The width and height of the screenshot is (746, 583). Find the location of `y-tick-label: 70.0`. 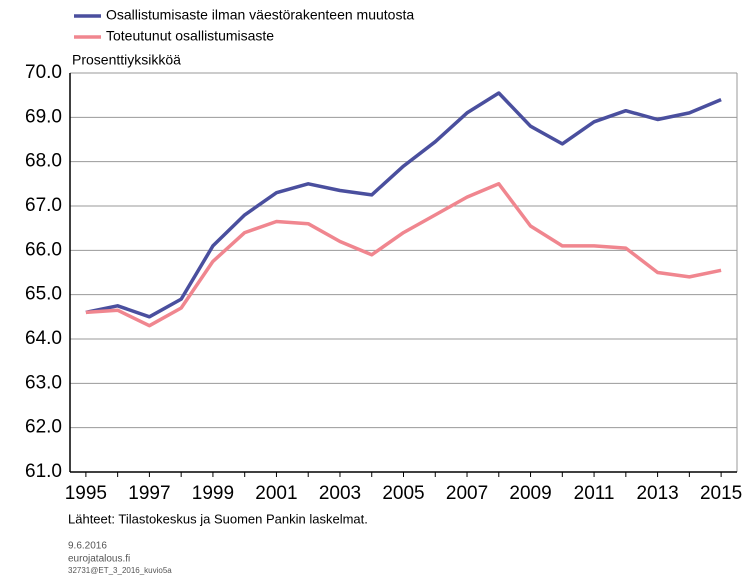

y-tick-label: 70.0 is located at coordinates (43, 72).